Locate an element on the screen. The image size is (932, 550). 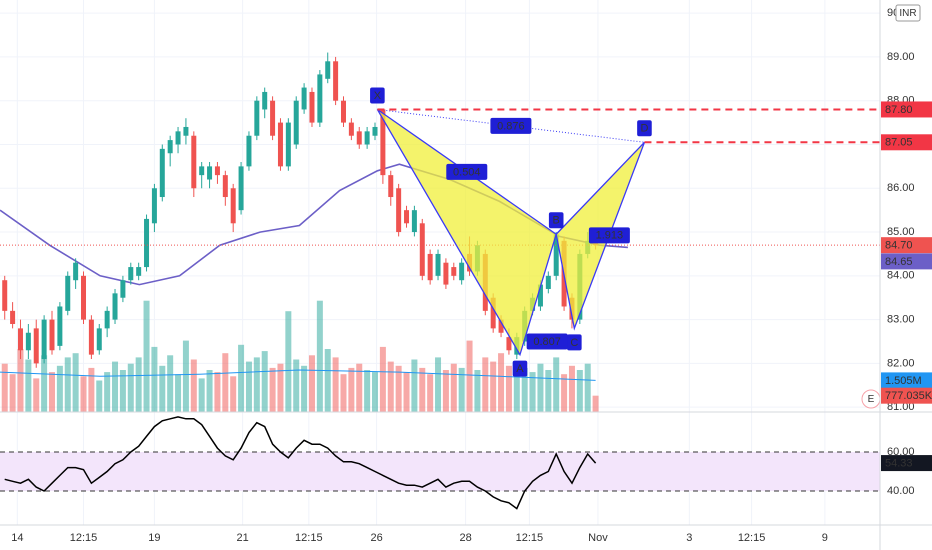
y-tick-label: 82.00 is located at coordinates (901, 363).